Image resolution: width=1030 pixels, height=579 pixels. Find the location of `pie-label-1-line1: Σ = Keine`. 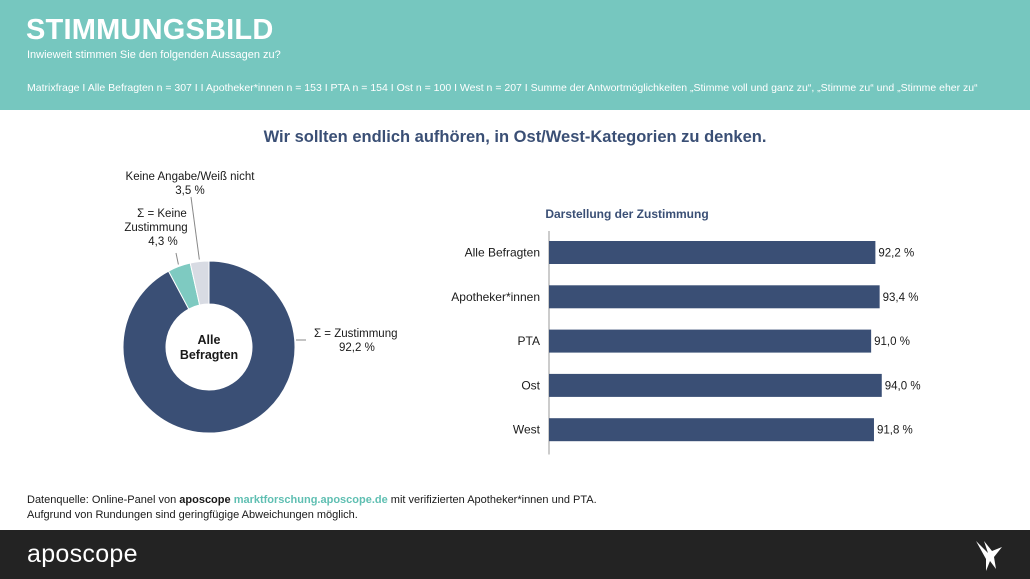

pie-label-1-line1: Σ = Keine is located at coordinates (162, 214).